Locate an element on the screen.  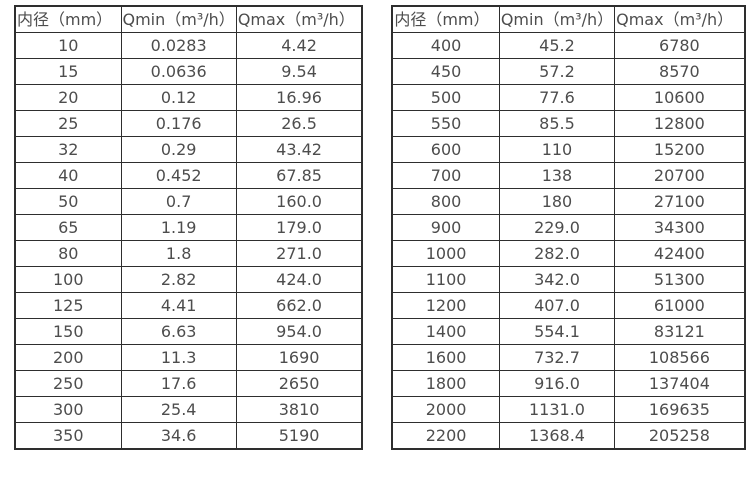
table-cell: 45.2 is located at coordinates (557, 45).